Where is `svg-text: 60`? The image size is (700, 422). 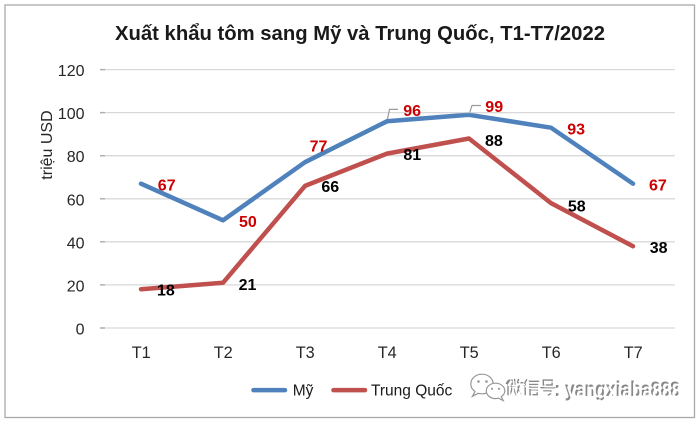
svg-text: 60 is located at coordinates (76, 200).